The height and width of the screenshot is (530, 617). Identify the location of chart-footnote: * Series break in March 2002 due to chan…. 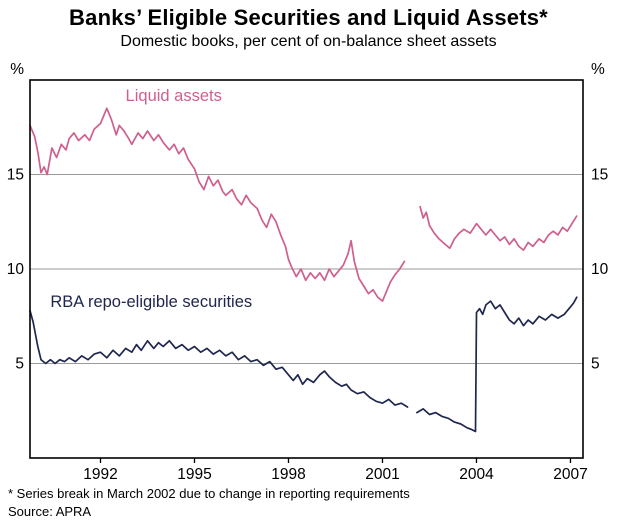
(209, 493).